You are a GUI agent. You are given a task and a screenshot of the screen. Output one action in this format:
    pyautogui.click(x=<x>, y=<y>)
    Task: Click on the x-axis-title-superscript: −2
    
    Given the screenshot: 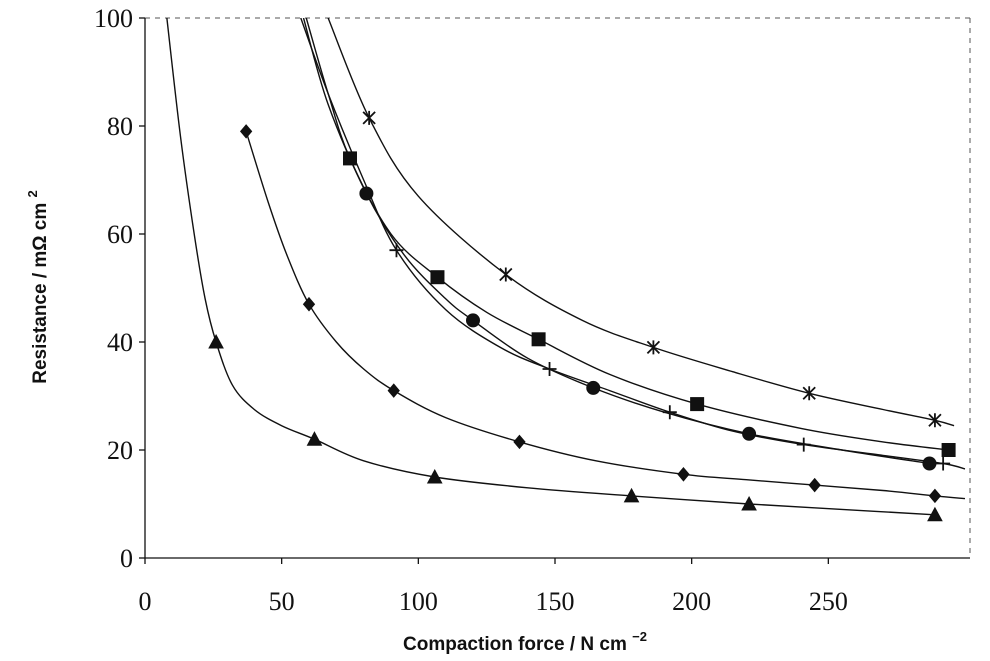 What is the action you would take?
    pyautogui.click(x=639, y=636)
    